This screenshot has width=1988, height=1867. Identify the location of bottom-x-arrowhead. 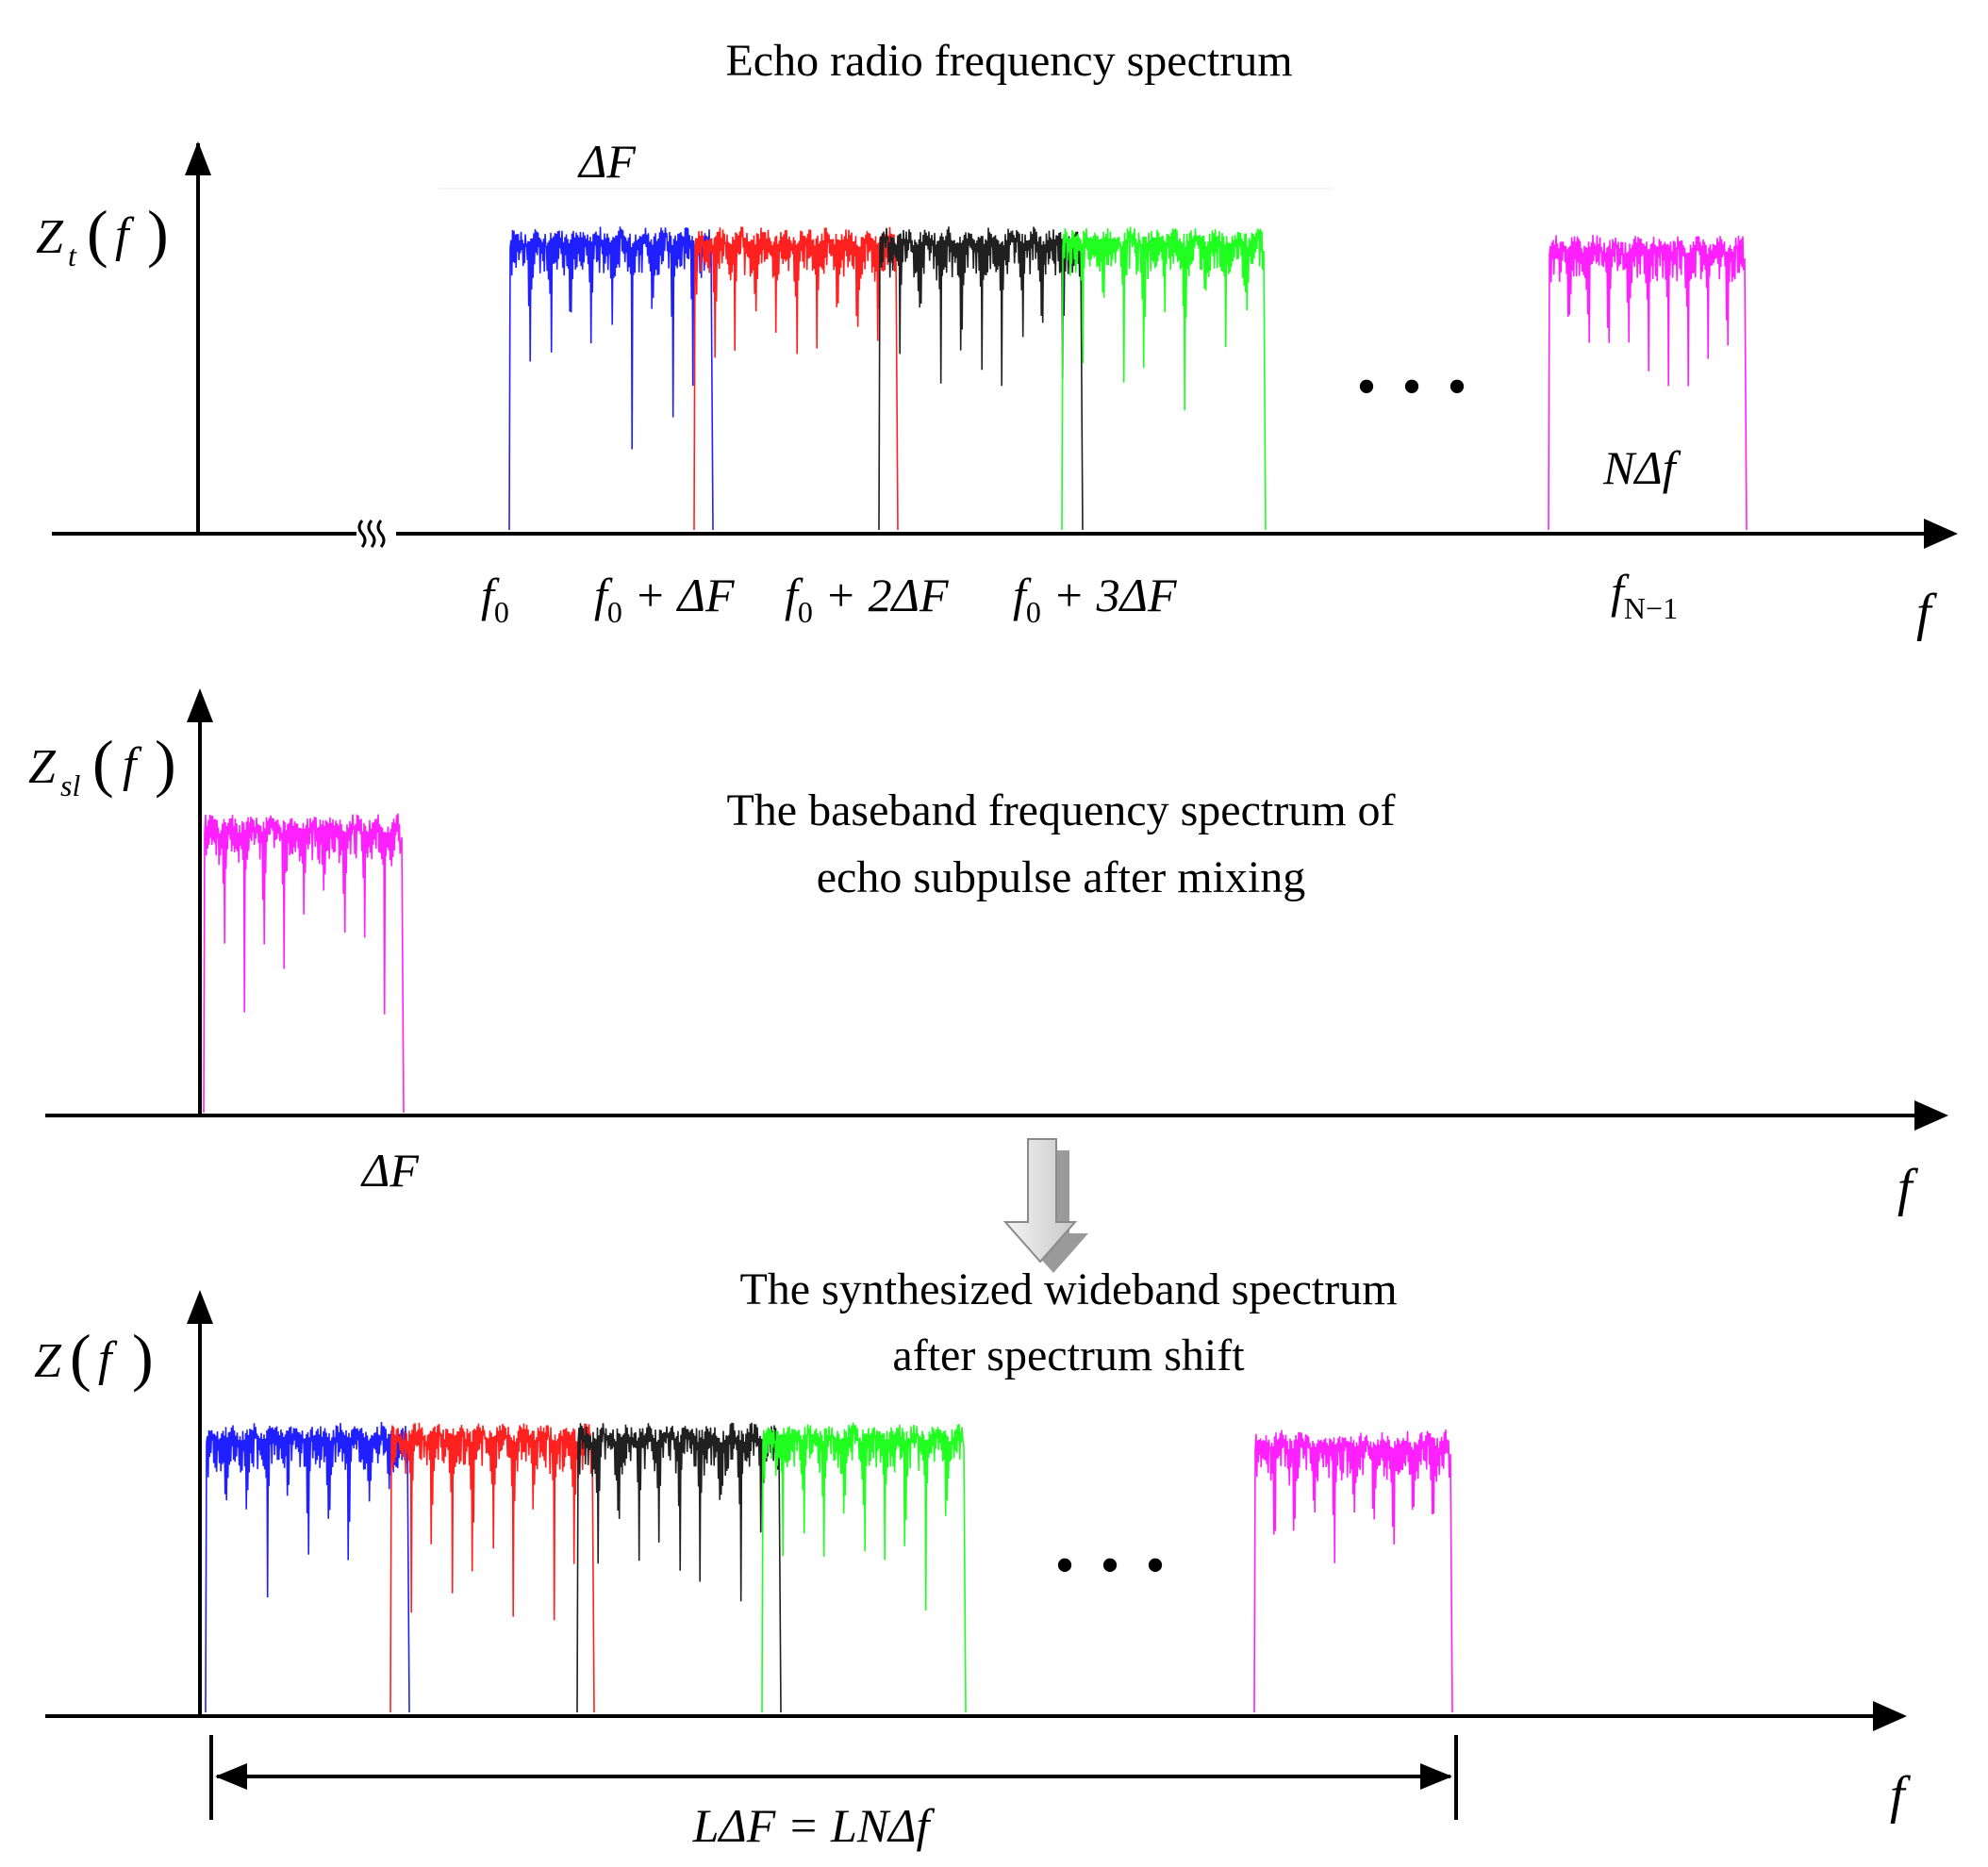
(1890, 1716).